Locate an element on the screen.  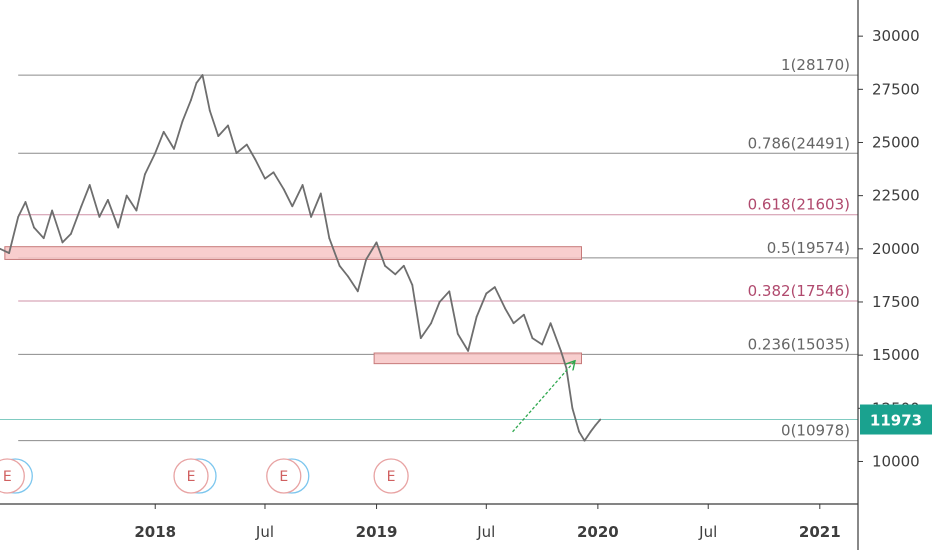
fib-level-label-0-786: 0.786(24491) is located at coordinates (799, 143).